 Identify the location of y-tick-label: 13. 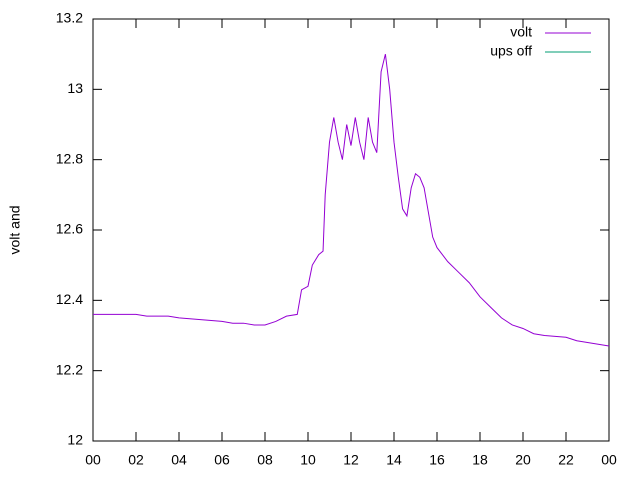
(75, 88).